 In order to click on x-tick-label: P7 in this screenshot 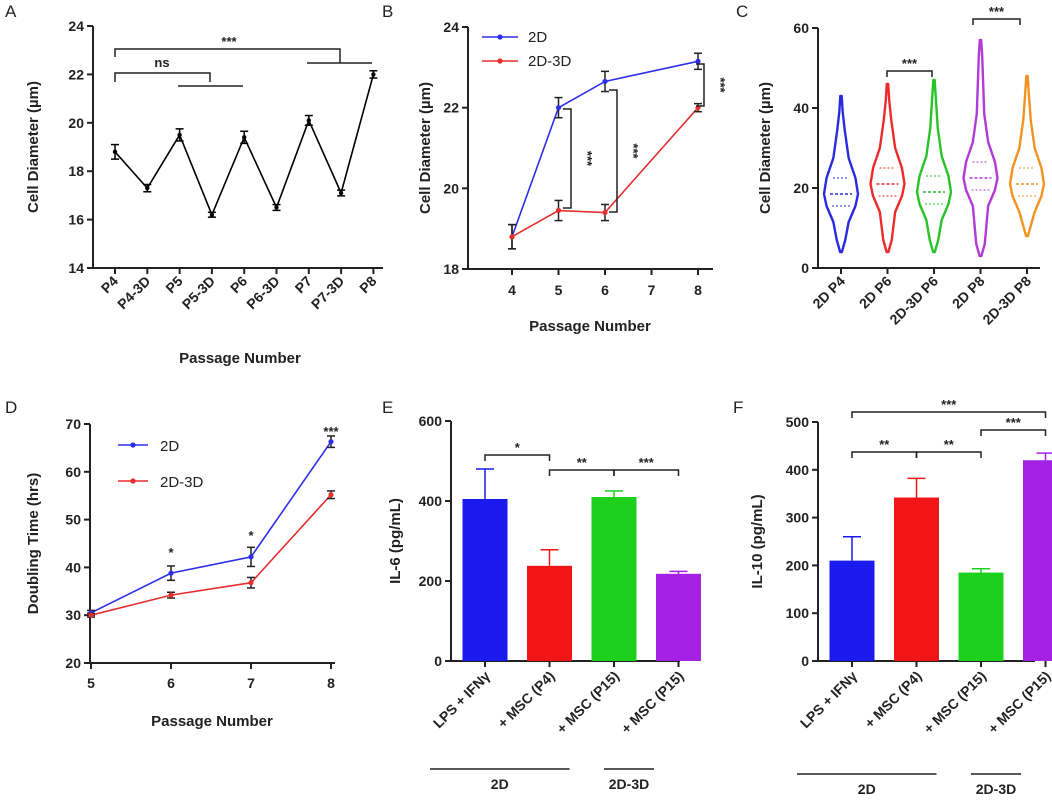, I will do `click(303, 285)`.